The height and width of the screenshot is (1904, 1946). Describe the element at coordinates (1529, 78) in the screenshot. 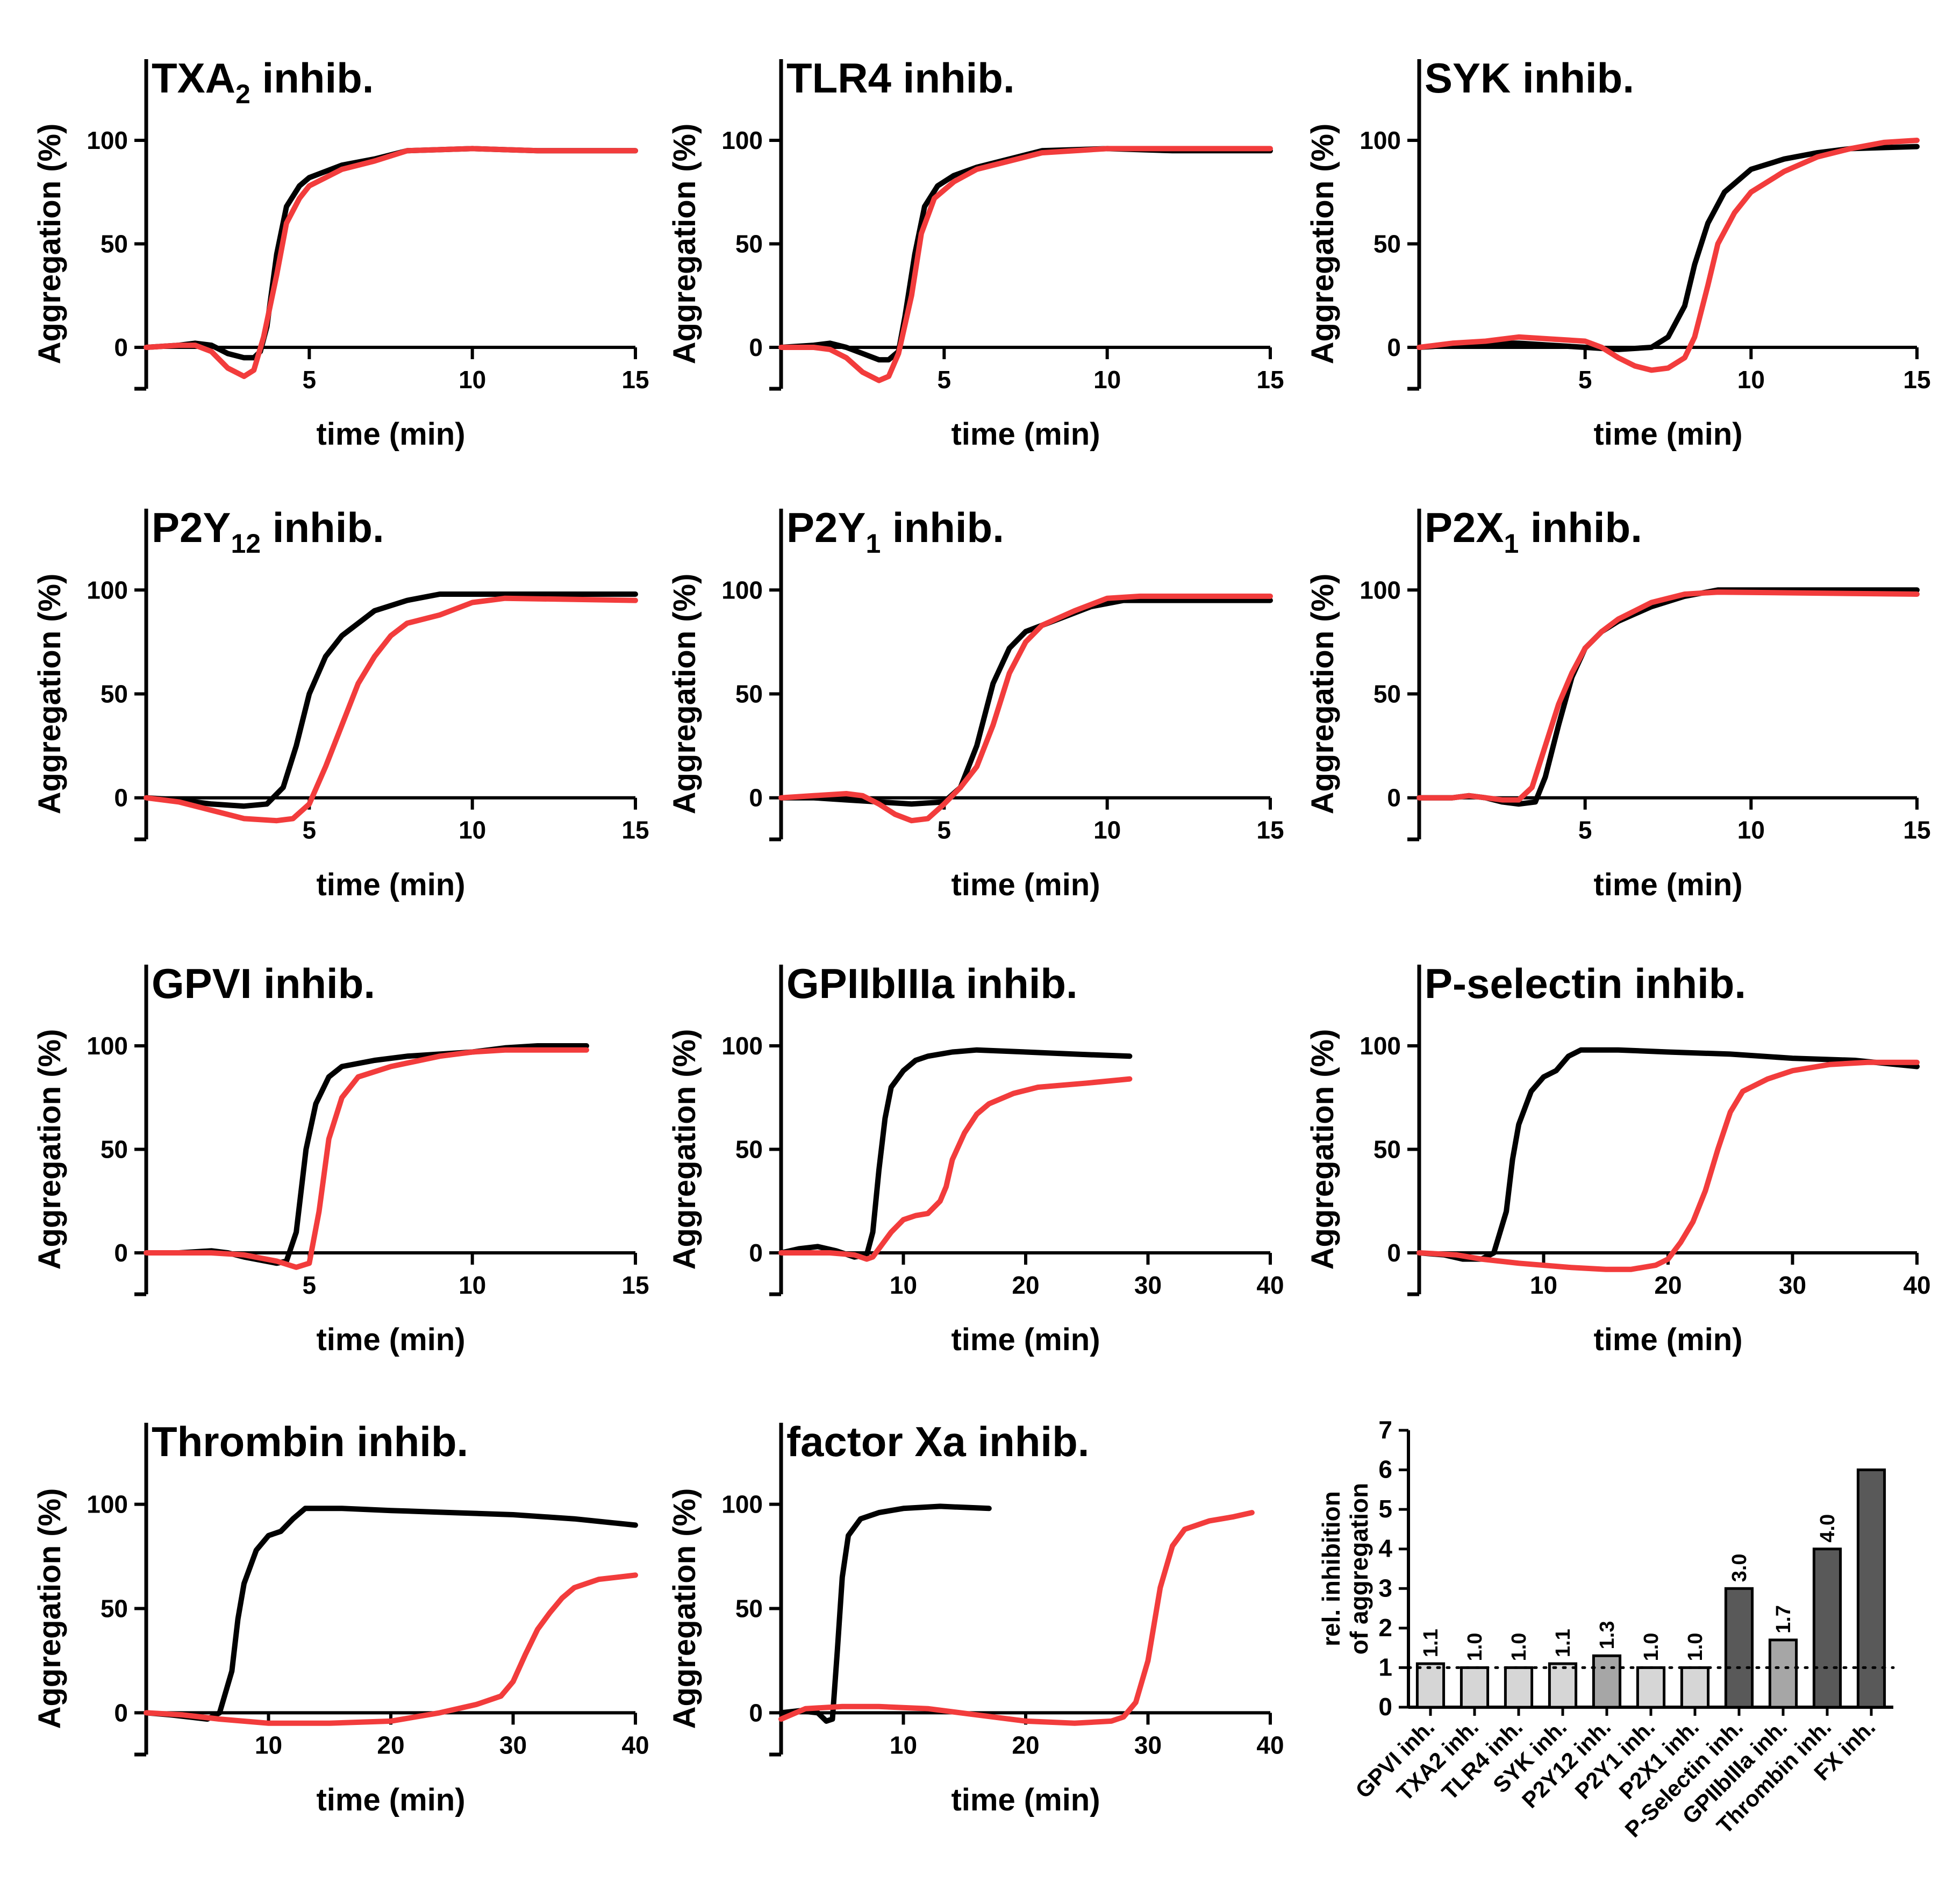

I see `panel-title-main: SYK inhib.` at that location.